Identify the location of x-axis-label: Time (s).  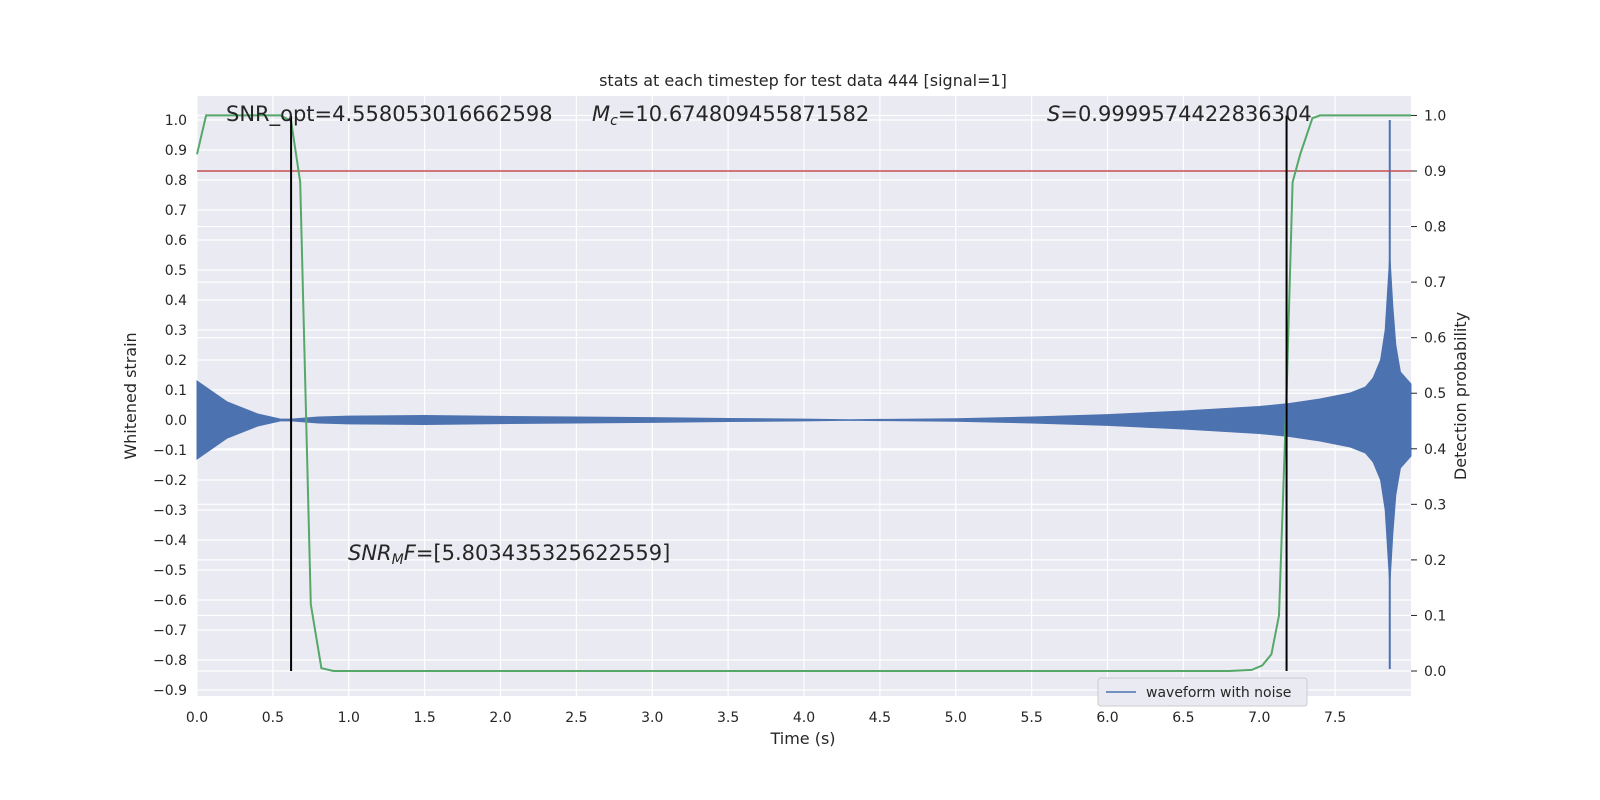
(802, 738).